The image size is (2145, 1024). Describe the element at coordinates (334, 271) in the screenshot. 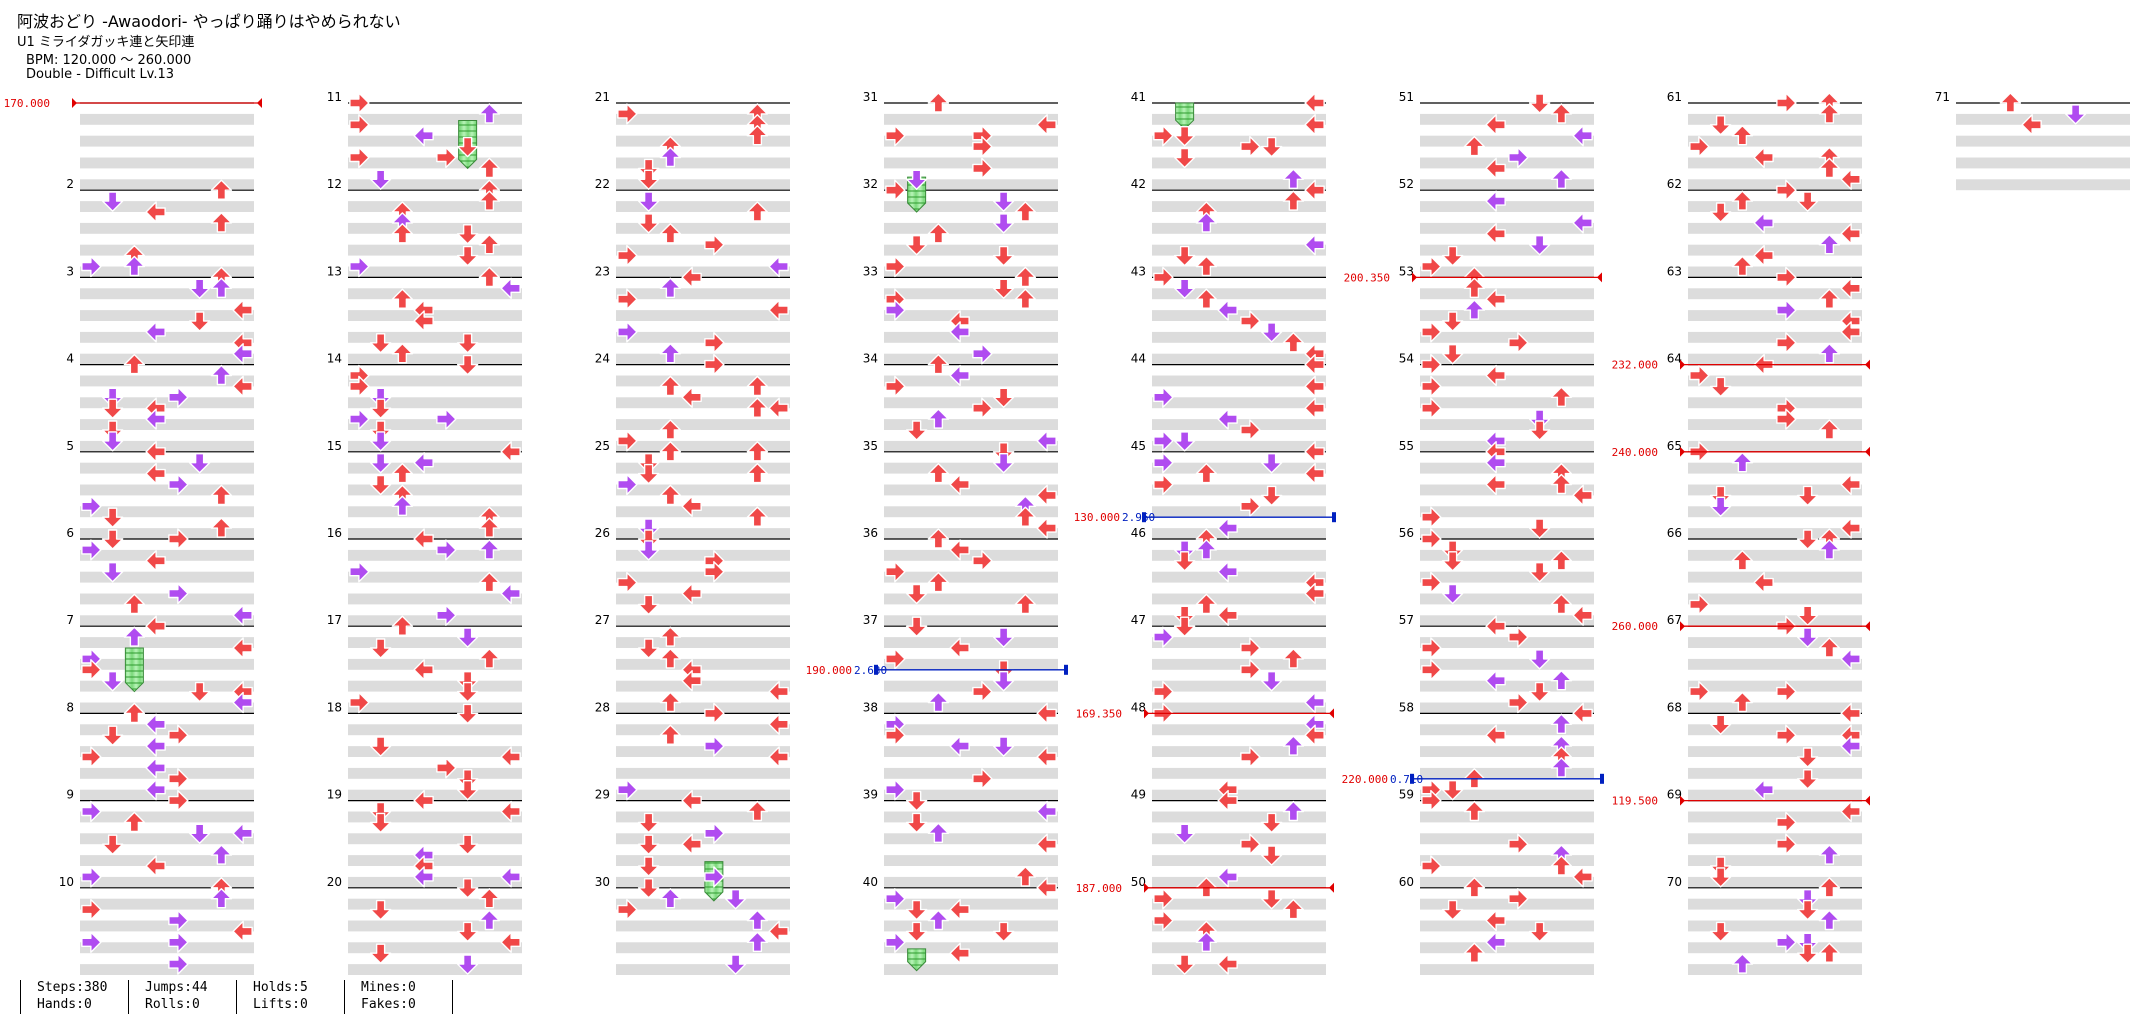

I see `measure-number: 13` at that location.